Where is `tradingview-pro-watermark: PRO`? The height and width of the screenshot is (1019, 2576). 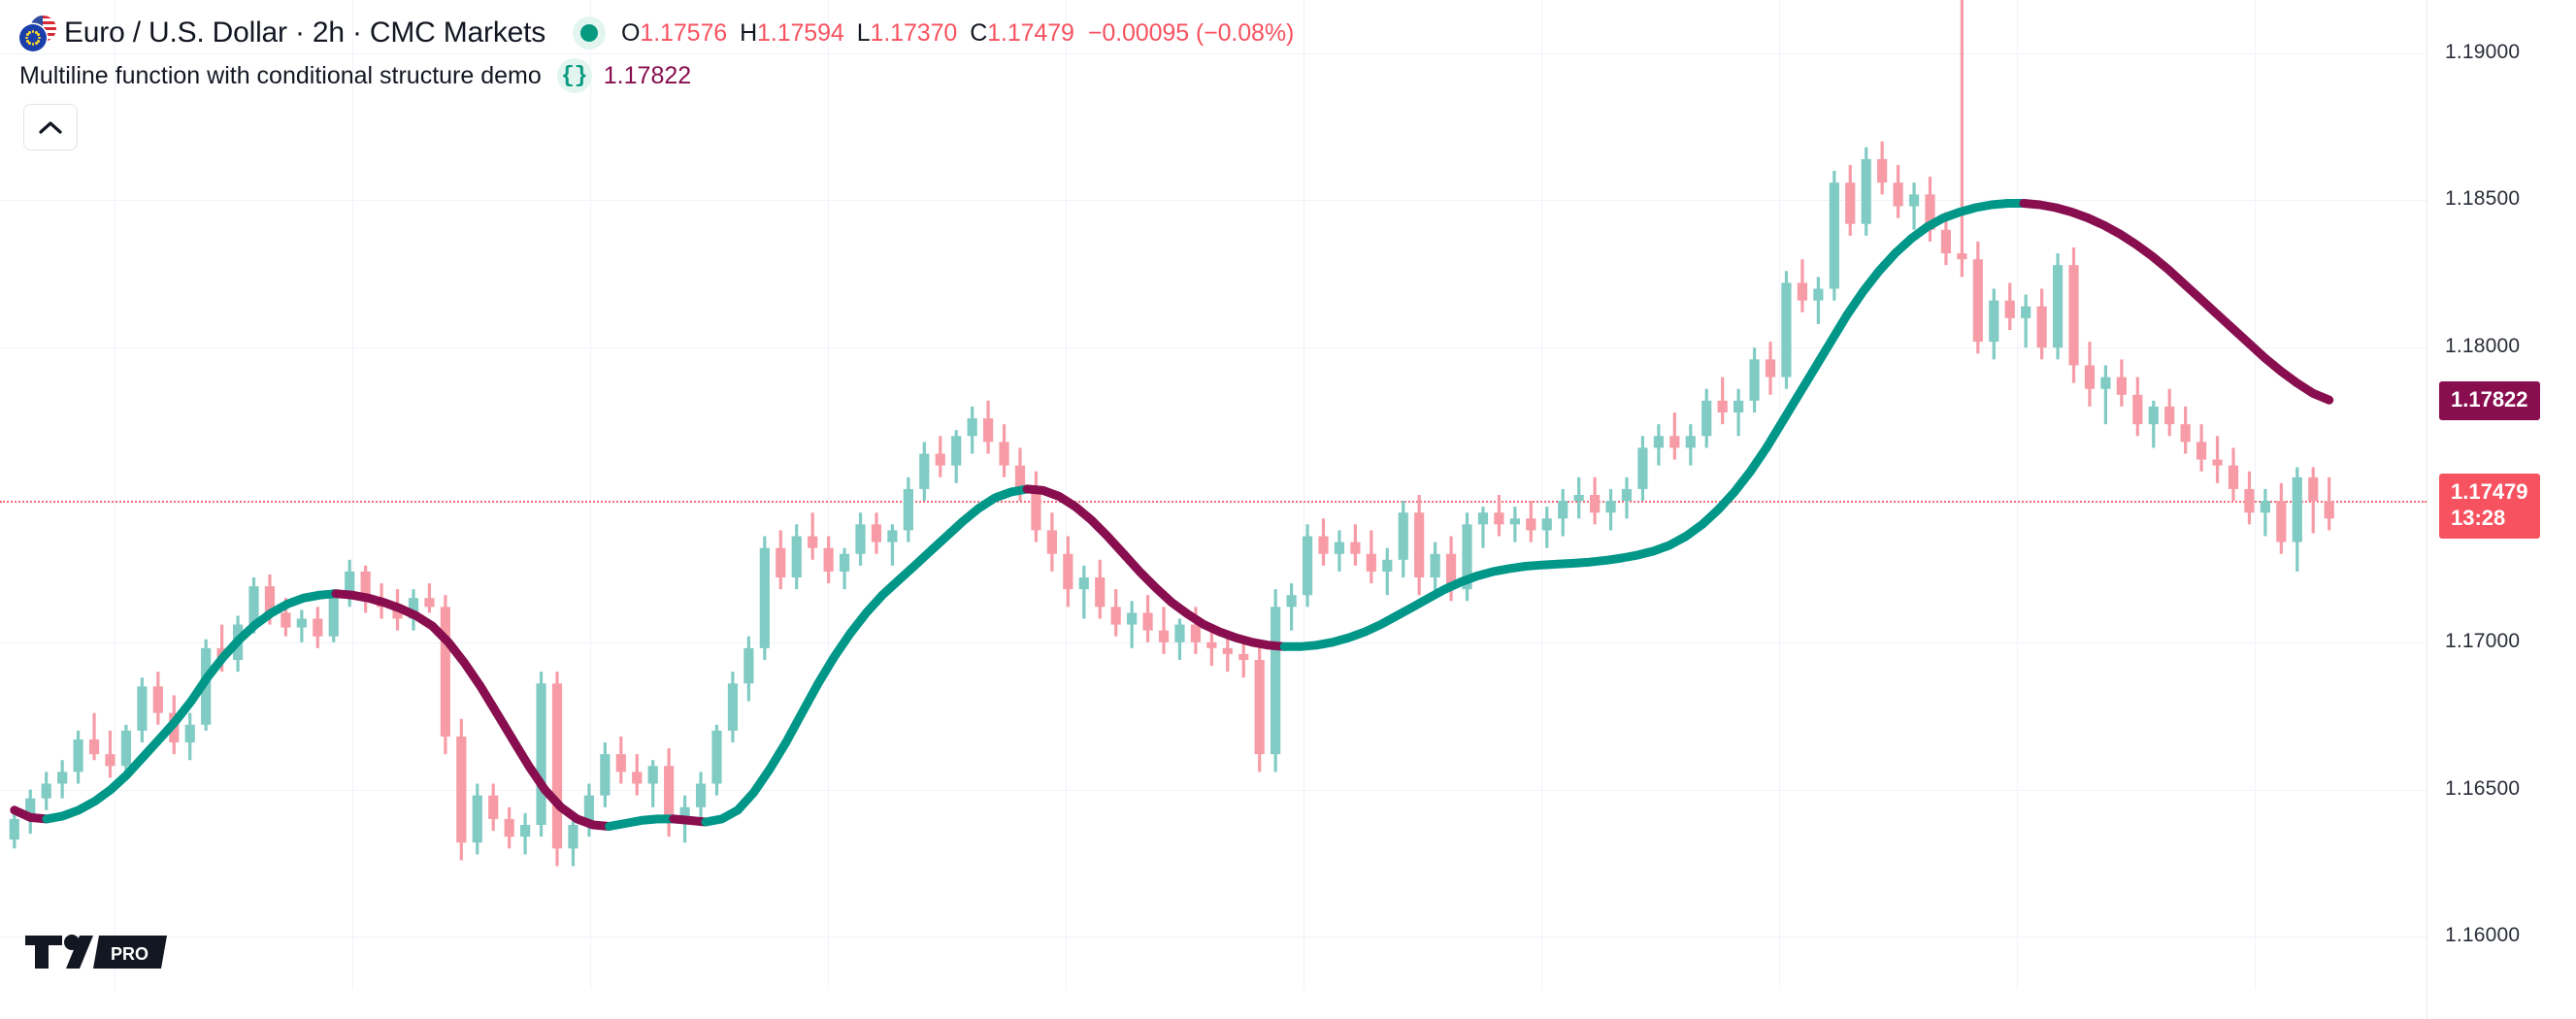 tradingview-pro-watermark: PRO is located at coordinates (96, 952).